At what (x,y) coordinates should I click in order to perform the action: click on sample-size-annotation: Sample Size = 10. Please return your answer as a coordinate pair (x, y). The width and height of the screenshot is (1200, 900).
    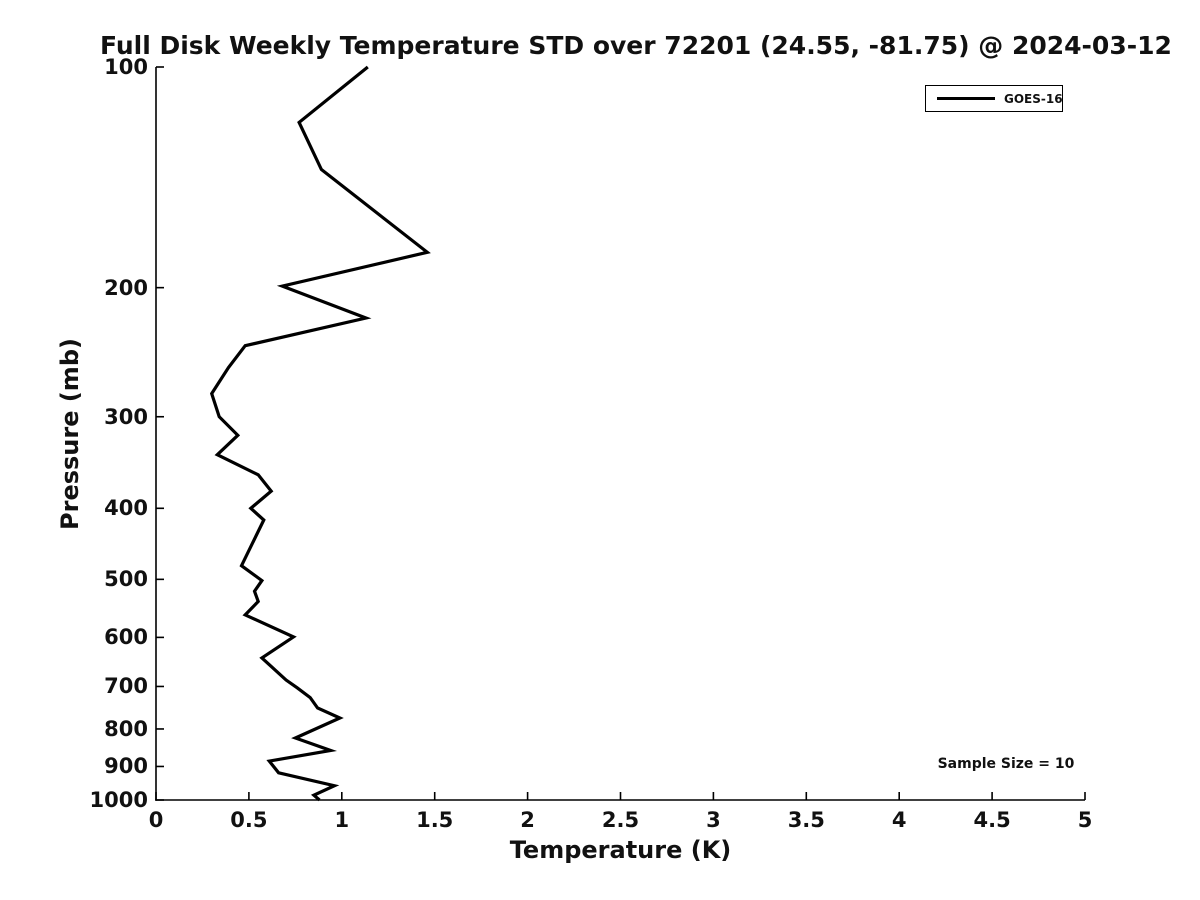
    Looking at the image, I should click on (1006, 764).